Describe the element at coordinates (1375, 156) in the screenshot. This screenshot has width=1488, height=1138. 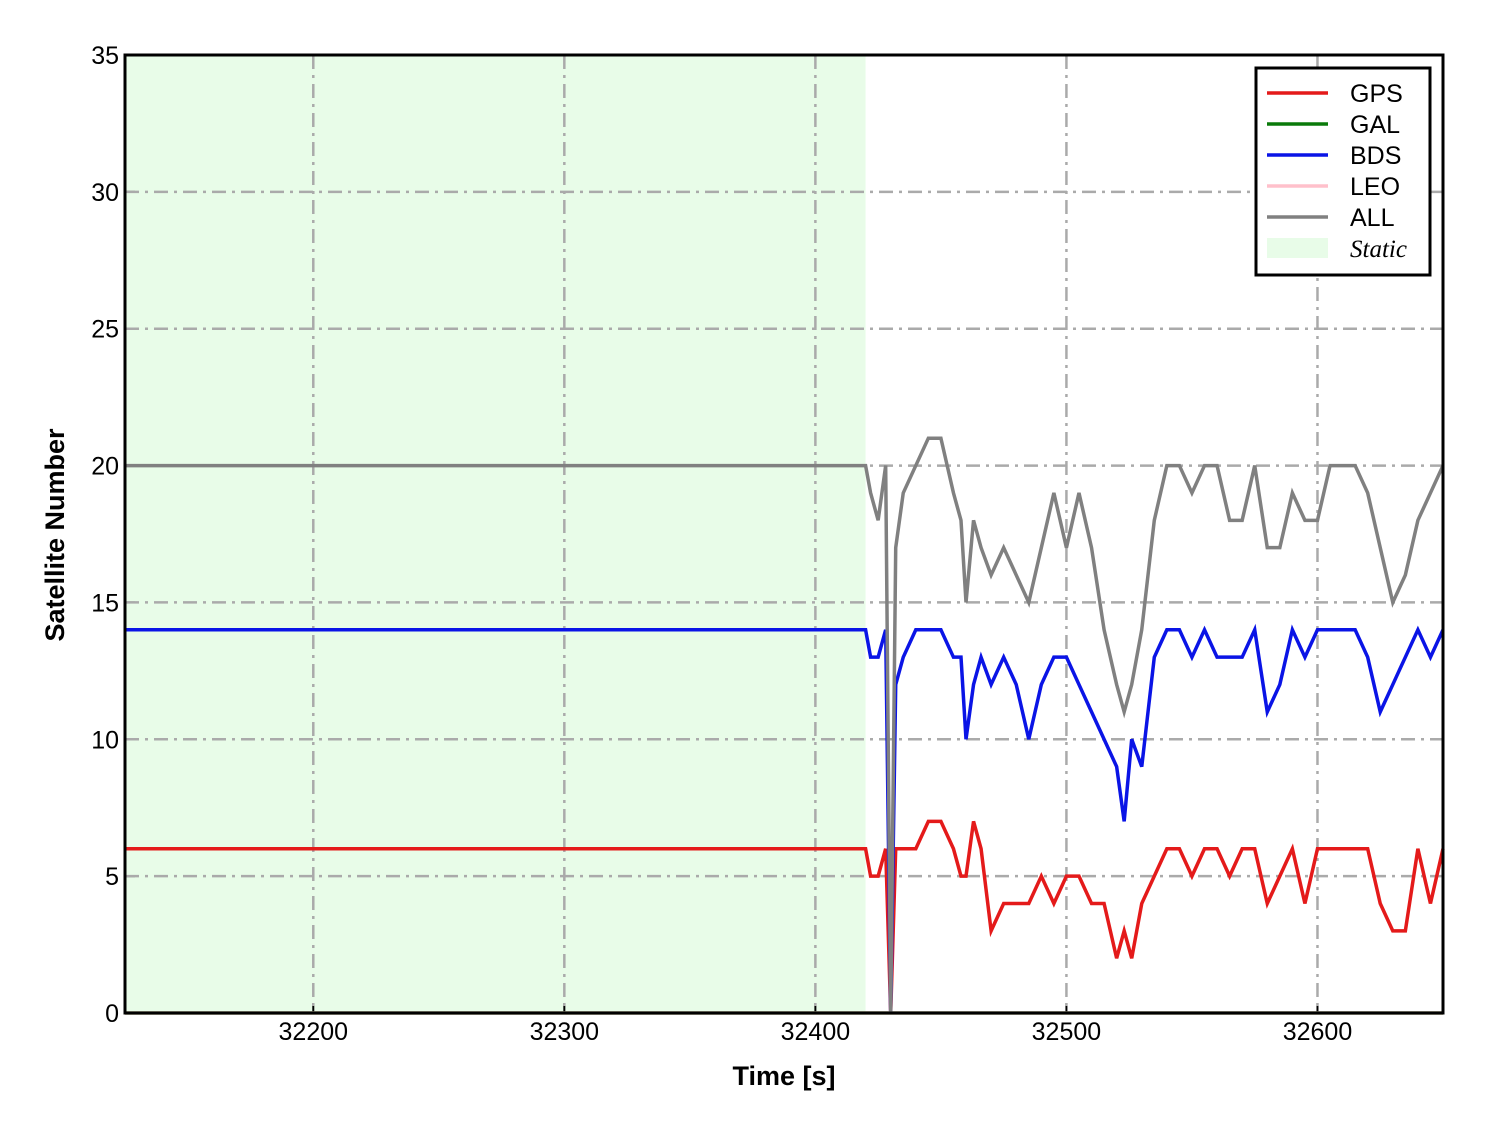
I see `legend-label: BDS` at that location.